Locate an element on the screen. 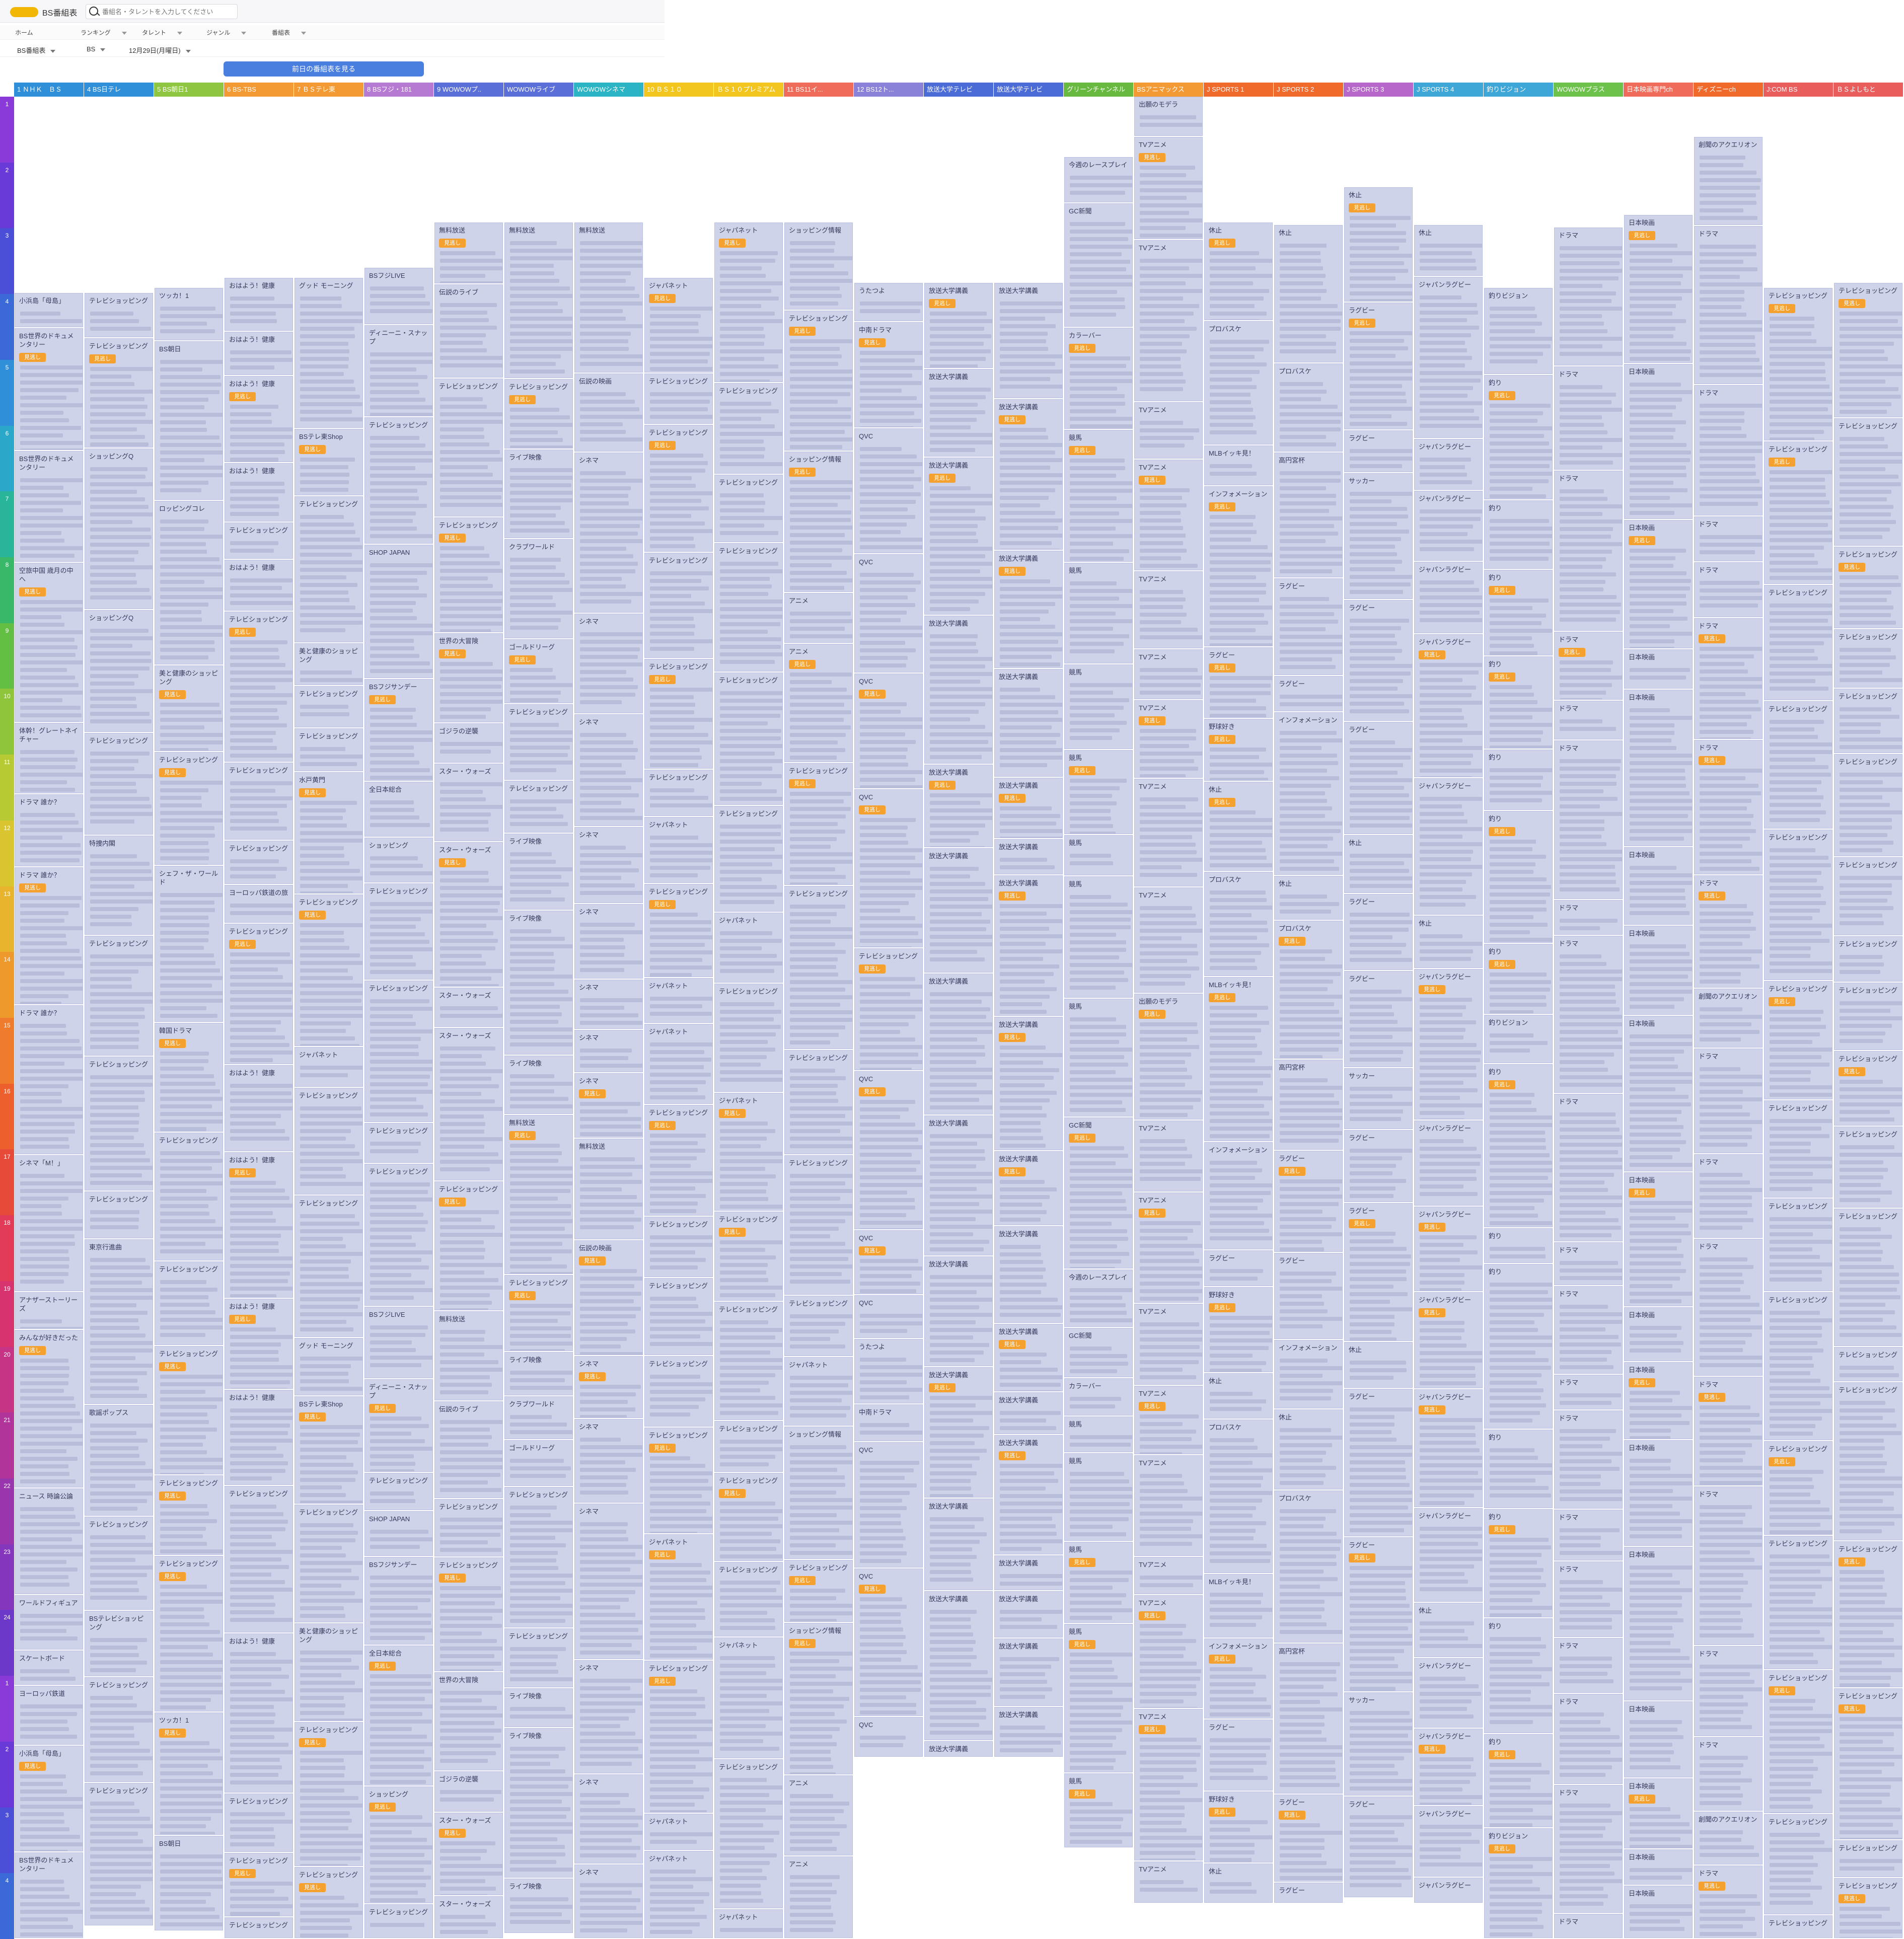 The image size is (1904, 1939). nav-home: ホーム is located at coordinates (24, 32).